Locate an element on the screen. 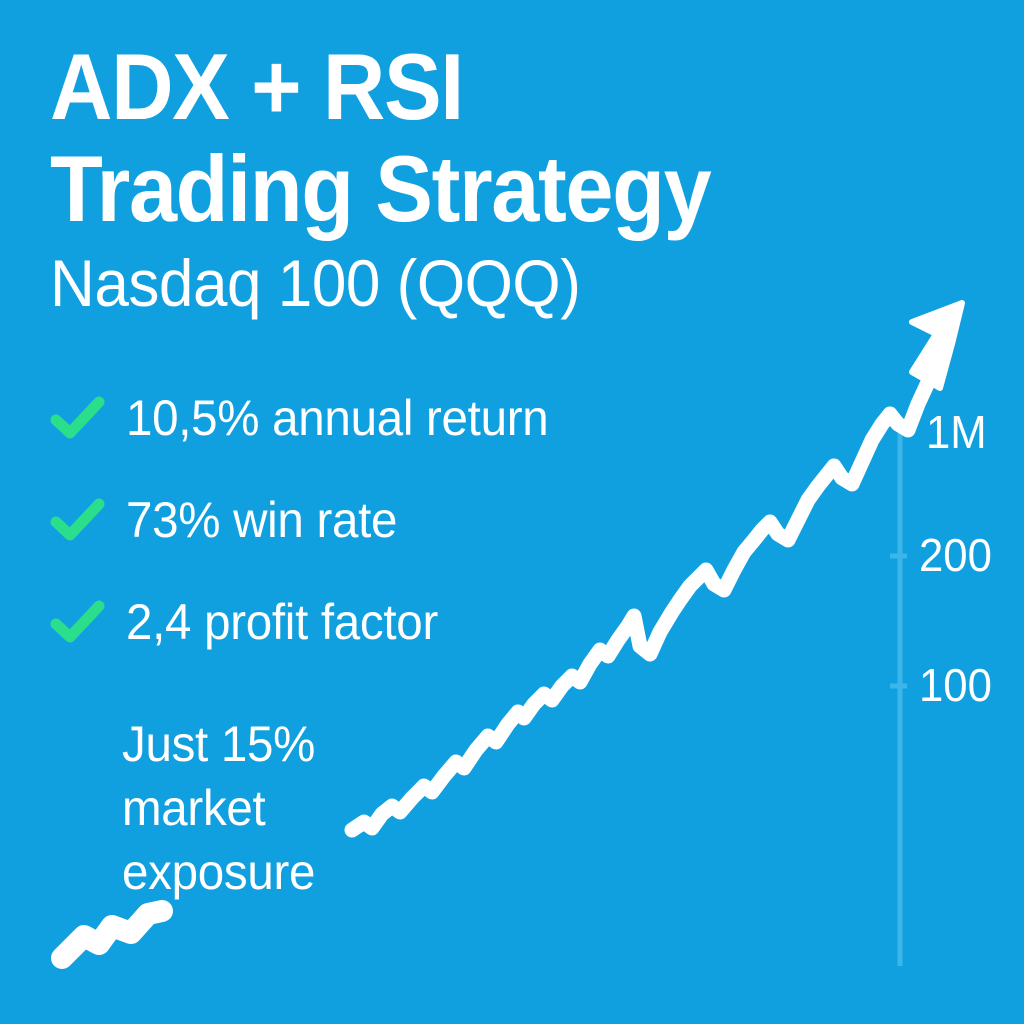 This screenshot has width=1024, height=1024. equity-curve-fragment is located at coordinates (112, 934).